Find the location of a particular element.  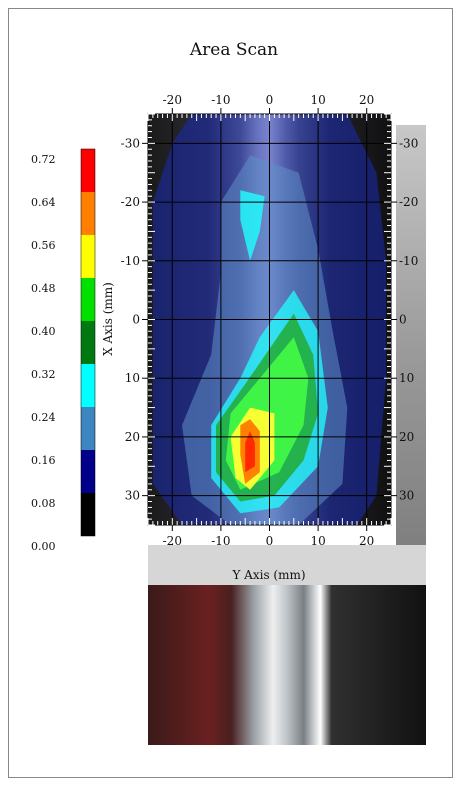

right-photo-strip is located at coordinates (411, 355).